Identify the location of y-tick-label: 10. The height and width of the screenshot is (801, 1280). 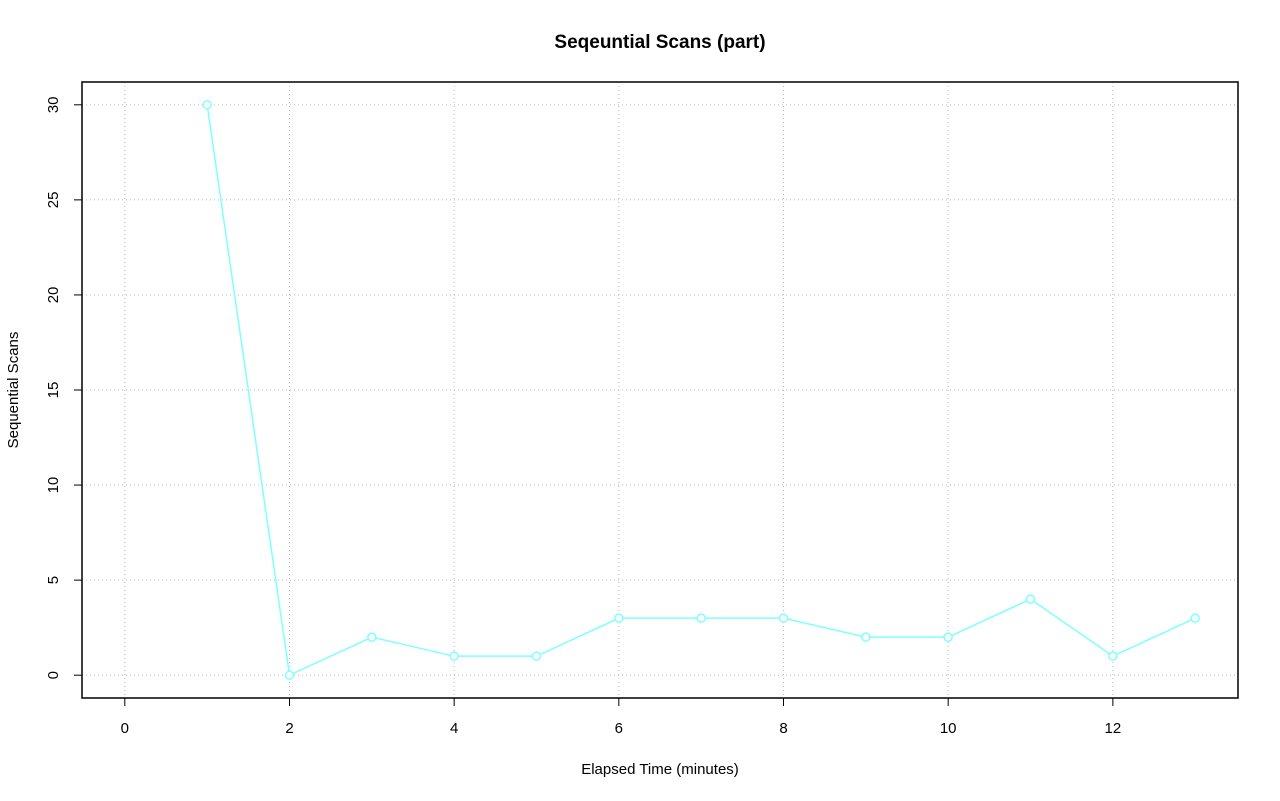
(53, 485).